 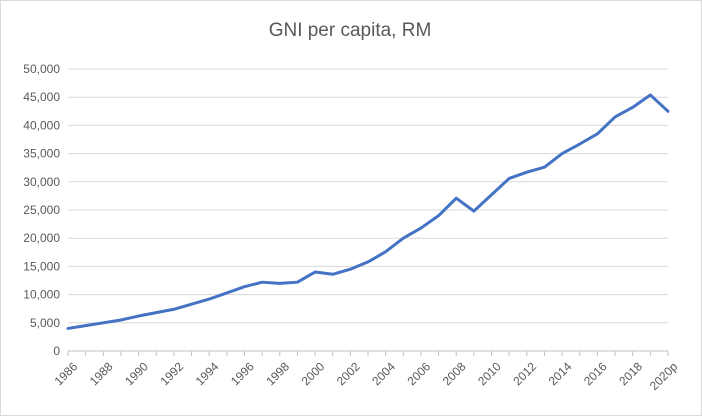 I want to click on x-tick-label: 1994, so click(x=207, y=373).